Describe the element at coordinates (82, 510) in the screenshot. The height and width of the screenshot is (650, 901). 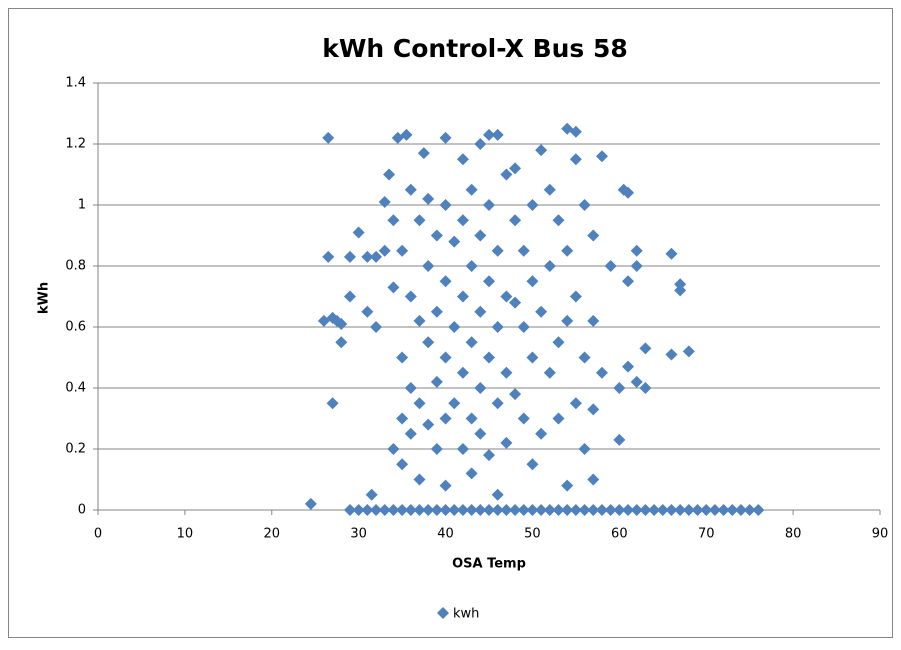
I see `y-tick-label: 0` at that location.